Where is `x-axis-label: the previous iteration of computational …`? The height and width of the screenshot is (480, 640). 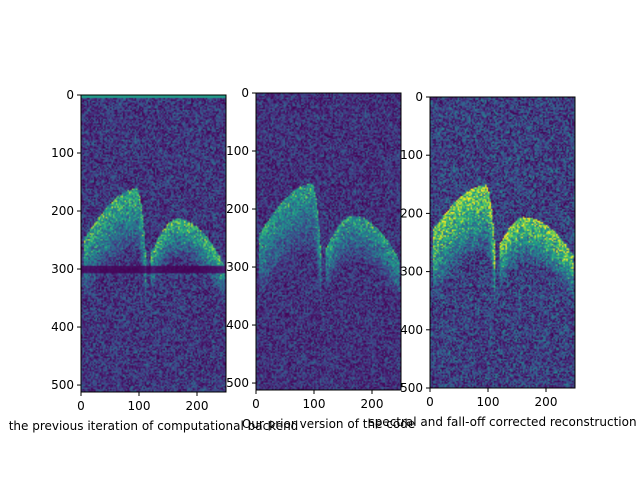 x-axis-label: the previous iteration of computational … is located at coordinates (154, 426).